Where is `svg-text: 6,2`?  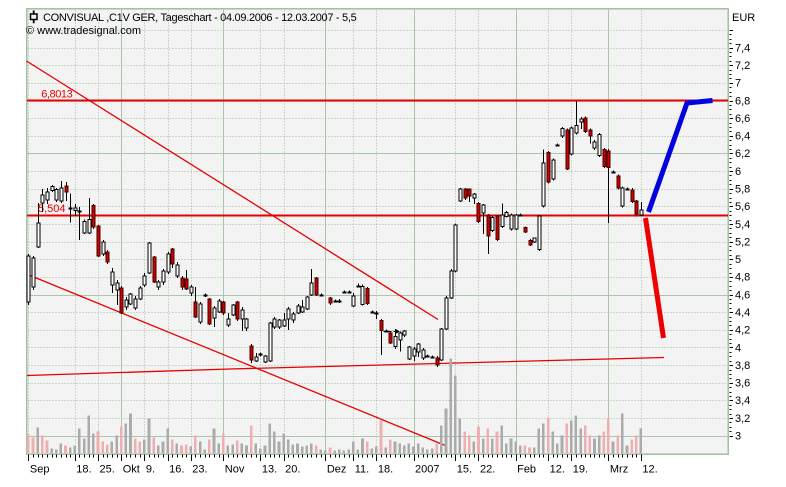
svg-text: 6,2 is located at coordinates (742, 154).